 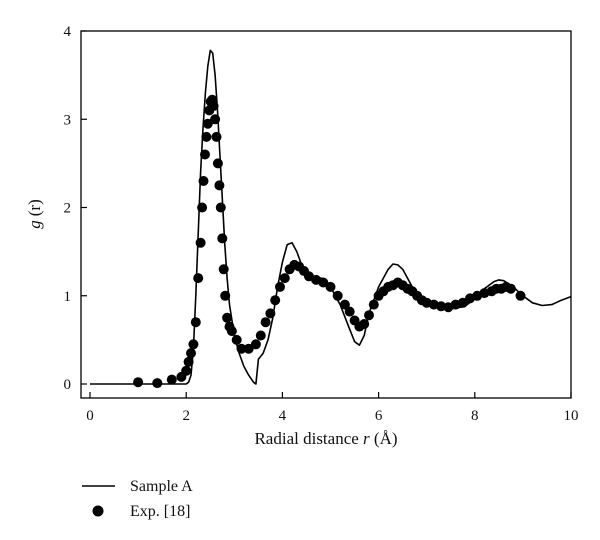 I want to click on x-tick-label: 8, so click(x=475, y=416).